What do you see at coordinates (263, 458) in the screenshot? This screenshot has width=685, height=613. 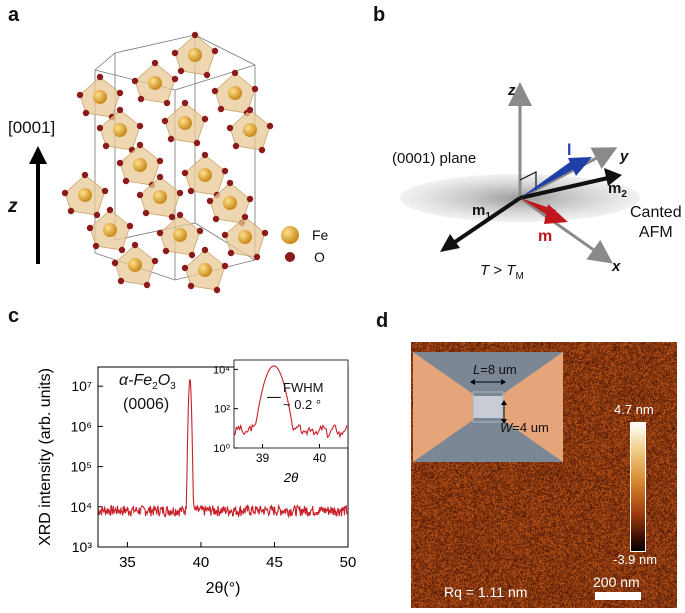 I see `inset-x-tick-label: 39` at bounding box center [263, 458].